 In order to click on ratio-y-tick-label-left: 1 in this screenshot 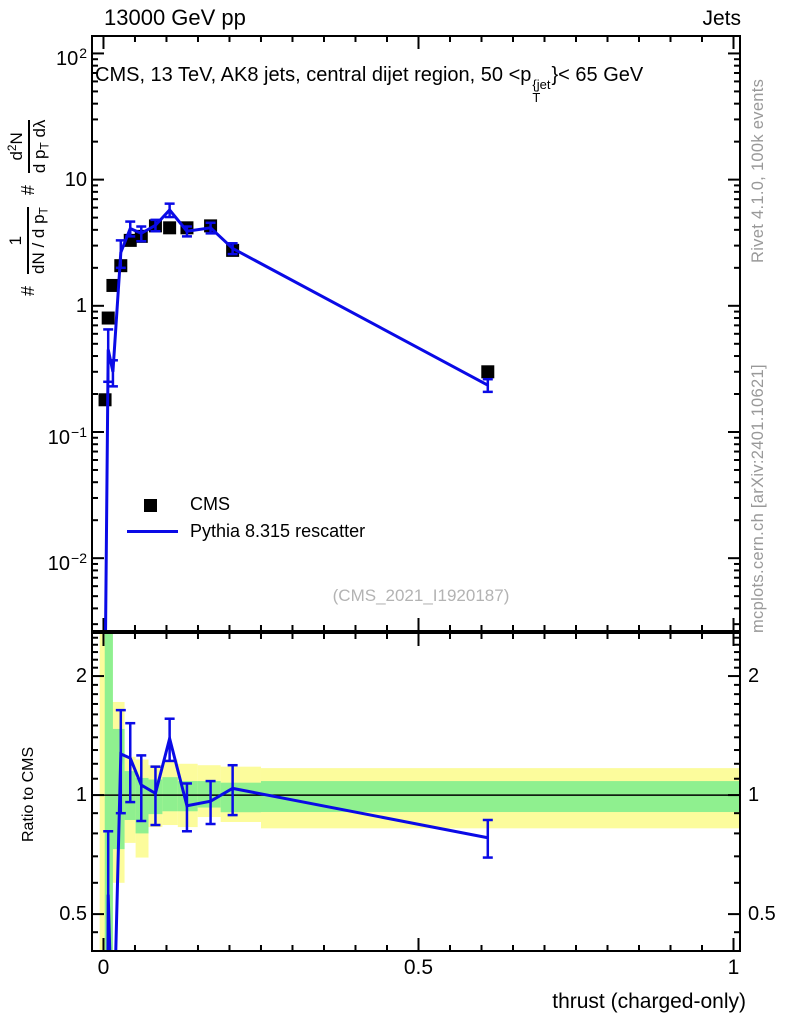, I will do `click(81, 795)`.